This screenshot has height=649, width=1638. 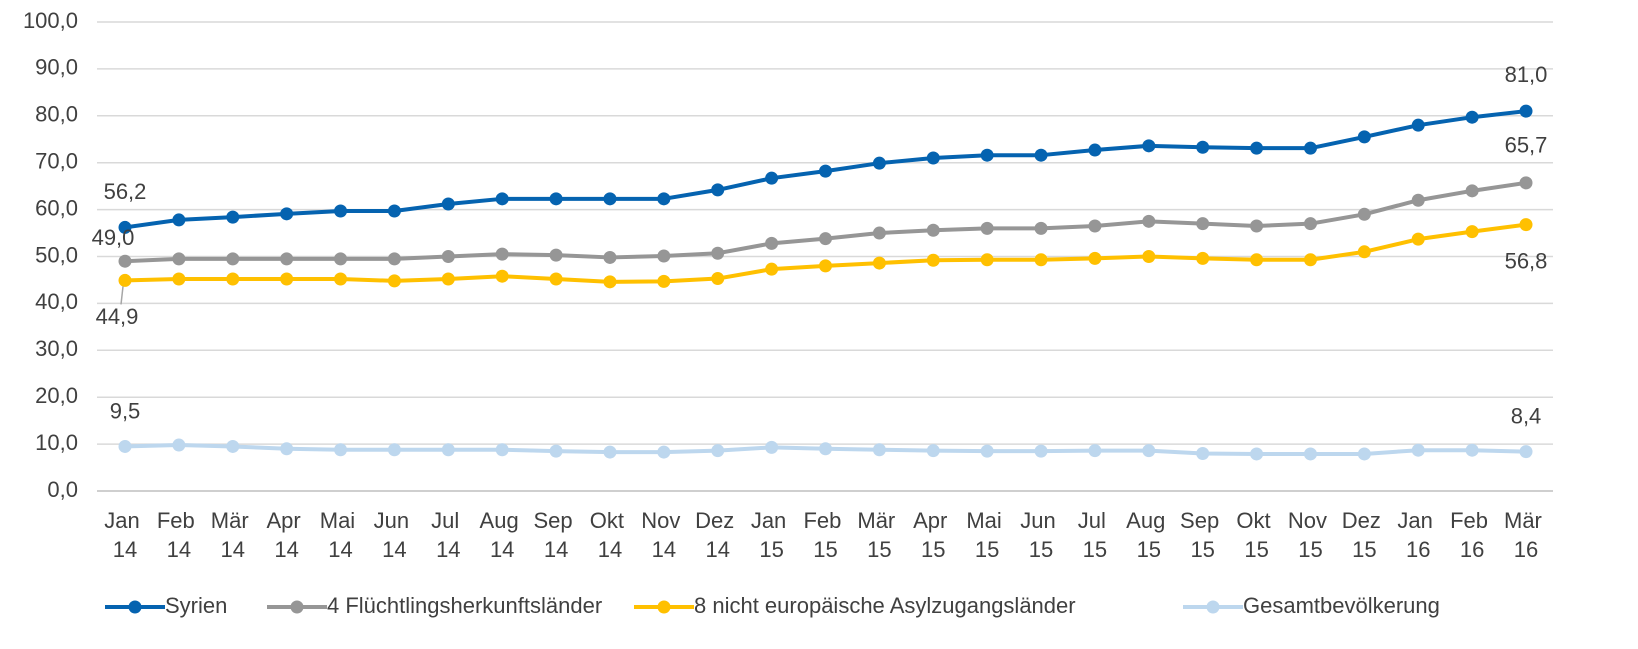 I want to click on x-tick-label: Mär 14, so click(x=233, y=535).